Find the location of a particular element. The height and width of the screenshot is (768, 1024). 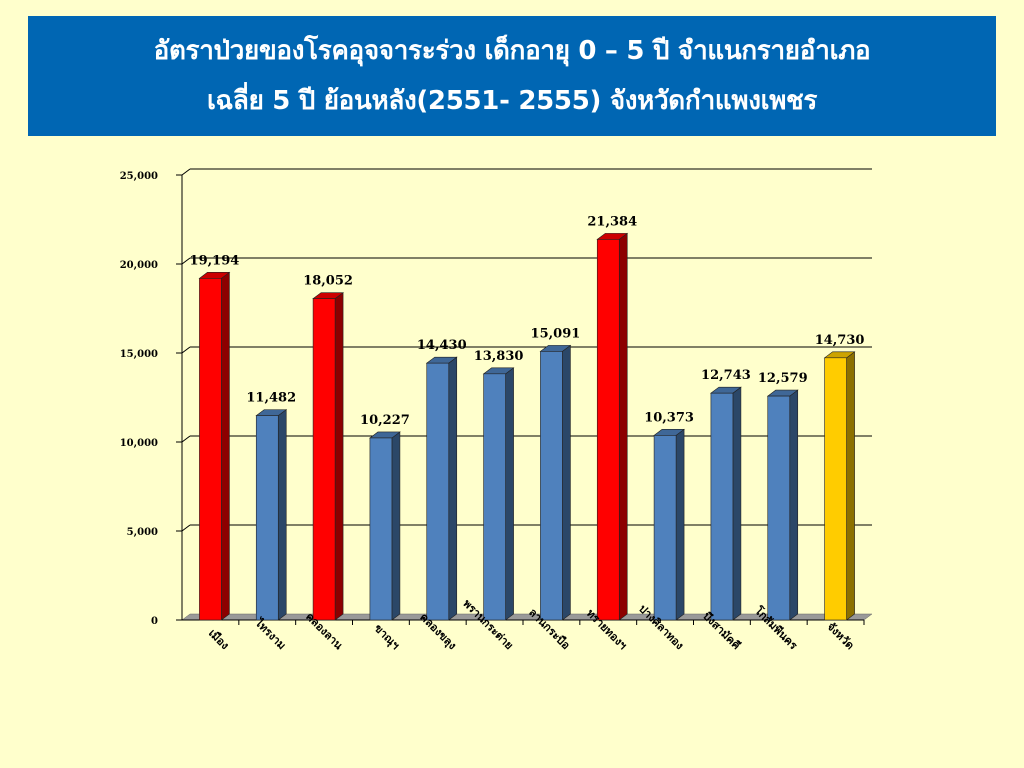

bar-value-label: 19,194 is located at coordinates (215, 260).